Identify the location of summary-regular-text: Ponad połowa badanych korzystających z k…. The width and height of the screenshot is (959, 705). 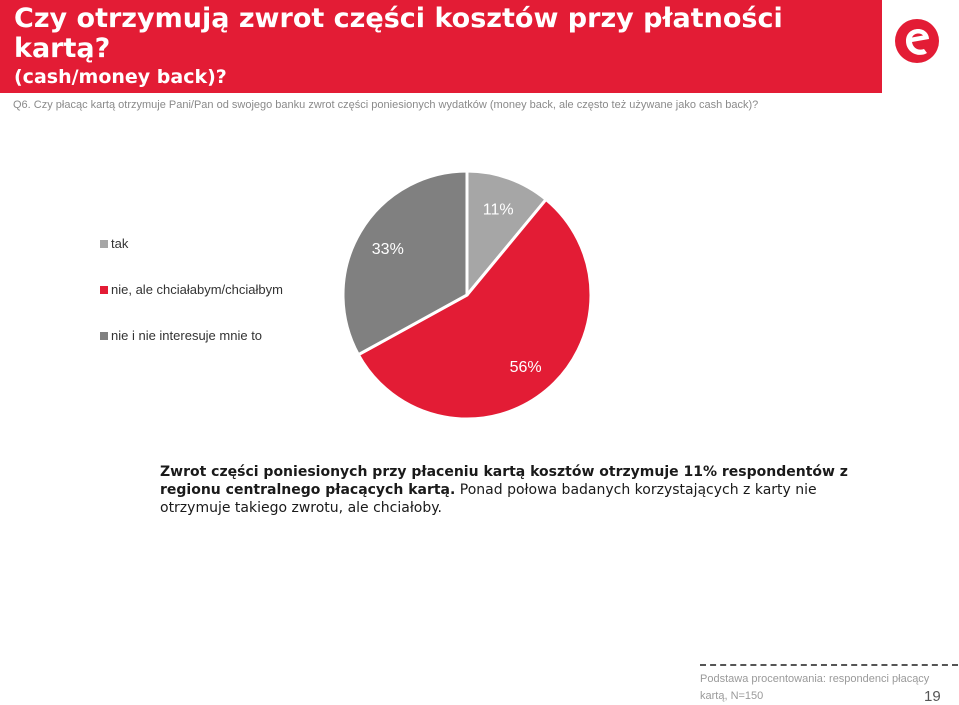
(488, 499).